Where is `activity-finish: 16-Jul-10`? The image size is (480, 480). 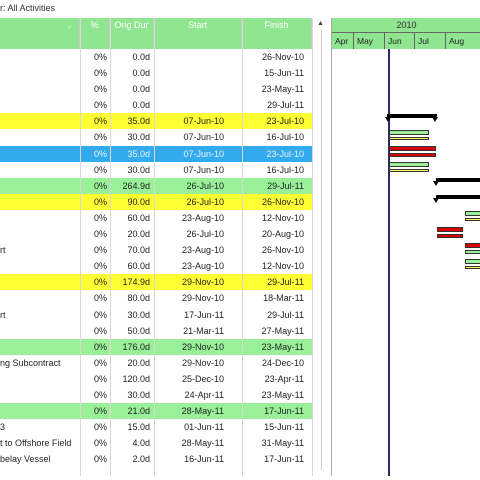 activity-finish: 16-Jul-10 is located at coordinates (285, 137).